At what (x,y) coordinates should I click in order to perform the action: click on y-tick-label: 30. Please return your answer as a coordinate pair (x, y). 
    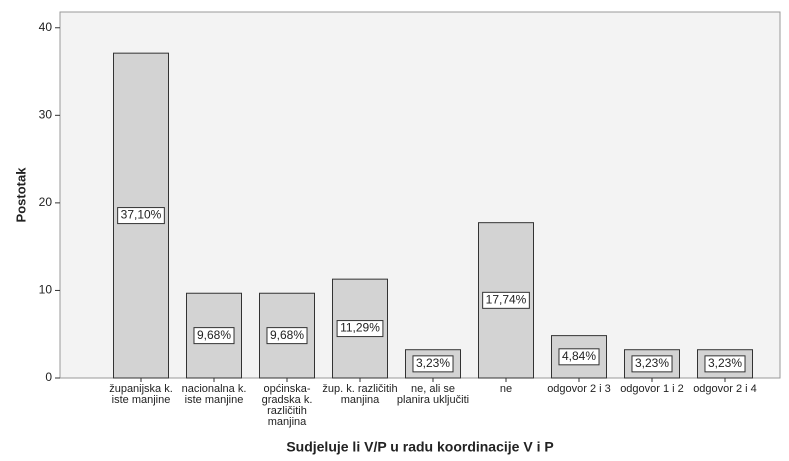
    Looking at the image, I should click on (46, 114).